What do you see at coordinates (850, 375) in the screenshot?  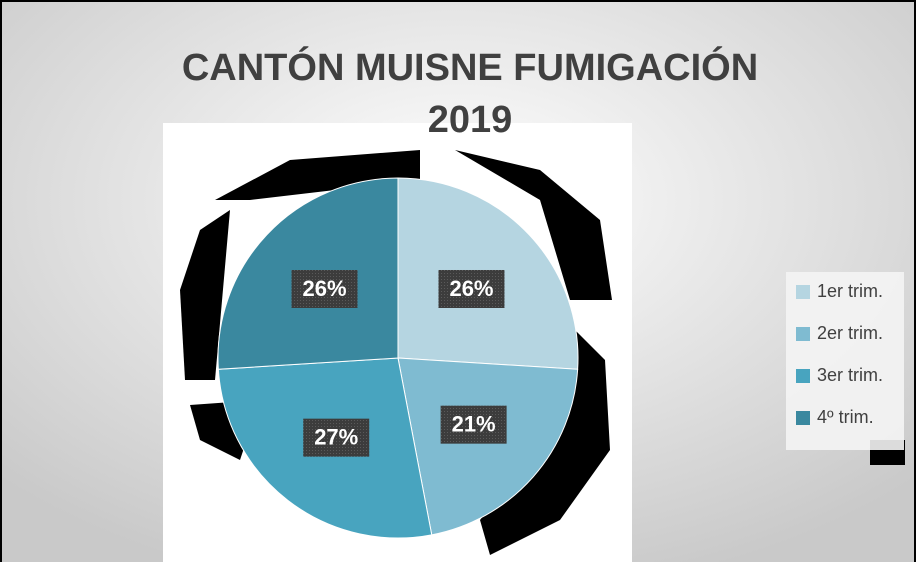 I see `legend-label: 3er trim.` at bounding box center [850, 375].